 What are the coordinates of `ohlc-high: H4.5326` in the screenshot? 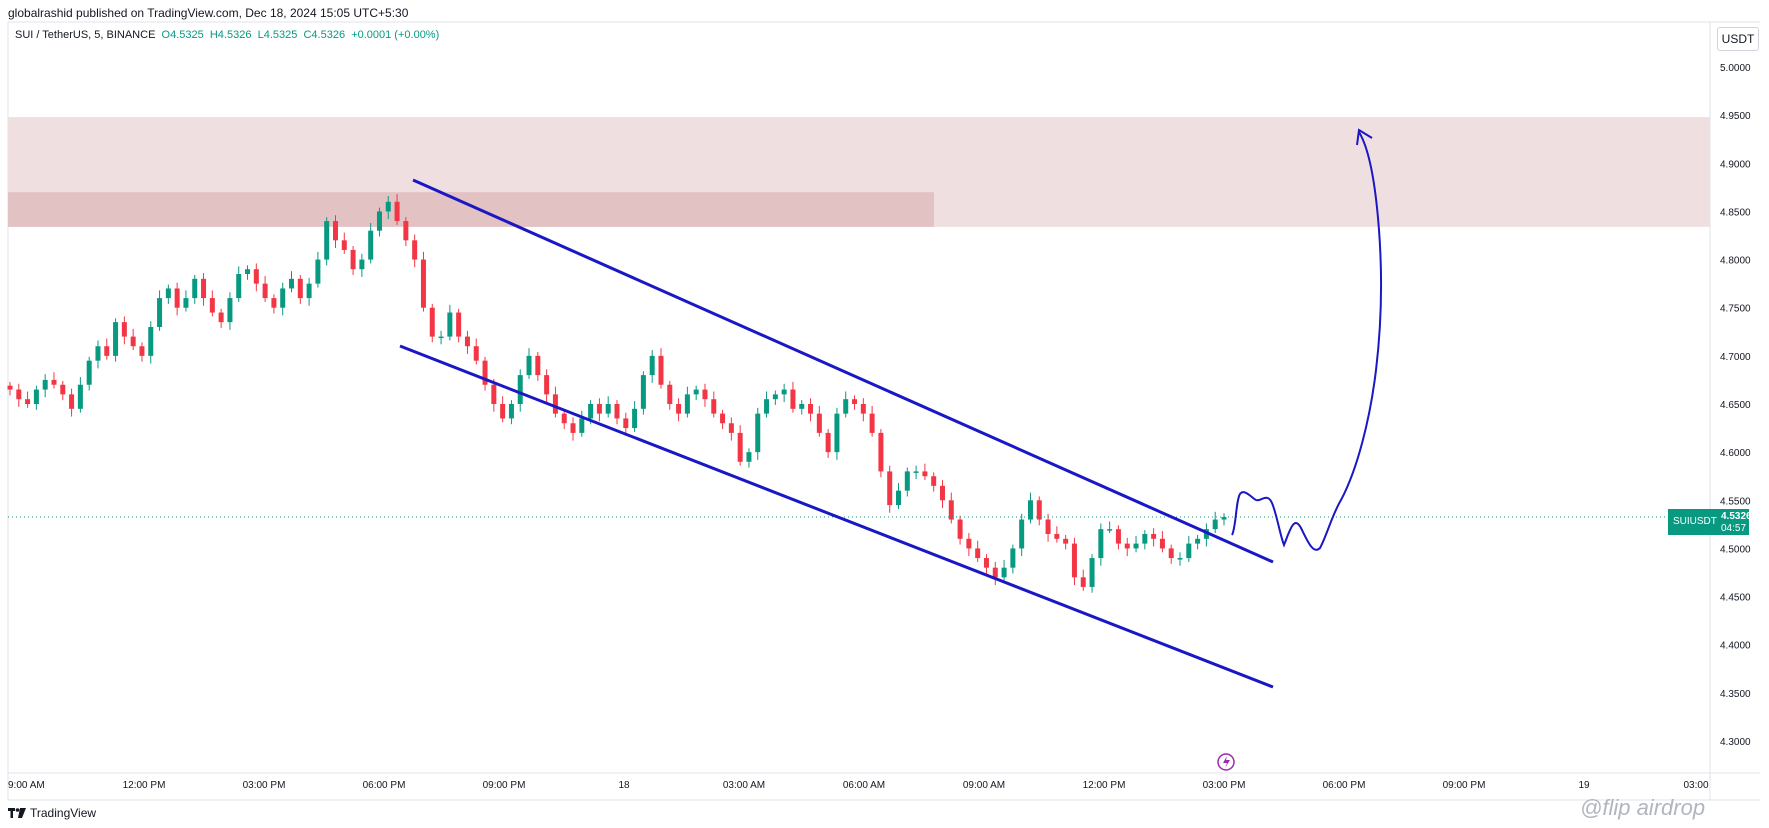 It's located at (230, 35).